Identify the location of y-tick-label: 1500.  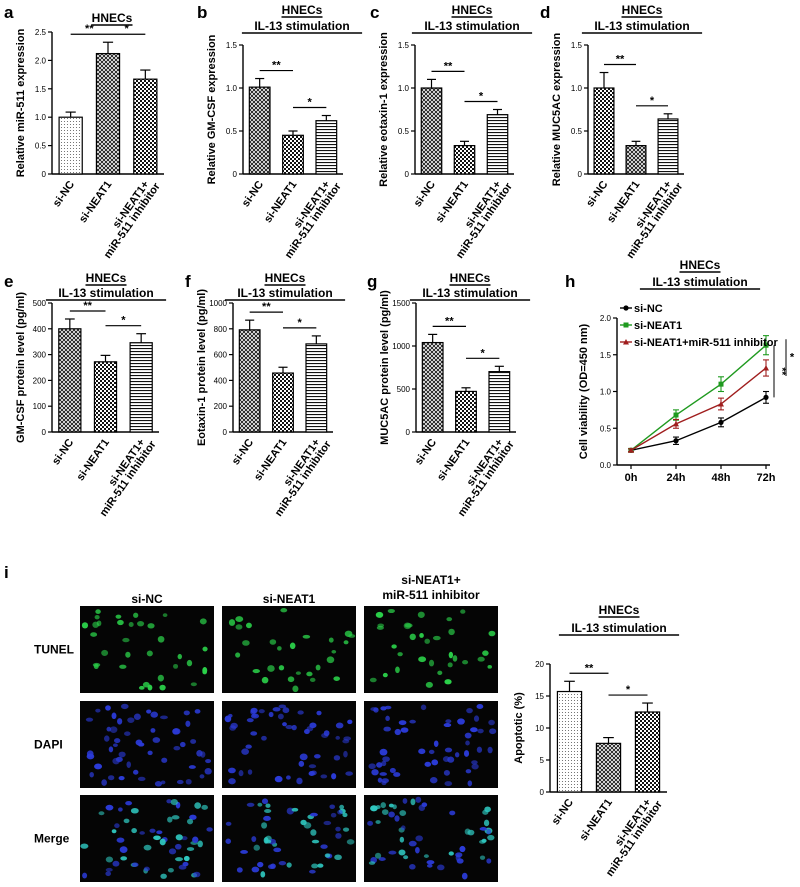
(401, 303).